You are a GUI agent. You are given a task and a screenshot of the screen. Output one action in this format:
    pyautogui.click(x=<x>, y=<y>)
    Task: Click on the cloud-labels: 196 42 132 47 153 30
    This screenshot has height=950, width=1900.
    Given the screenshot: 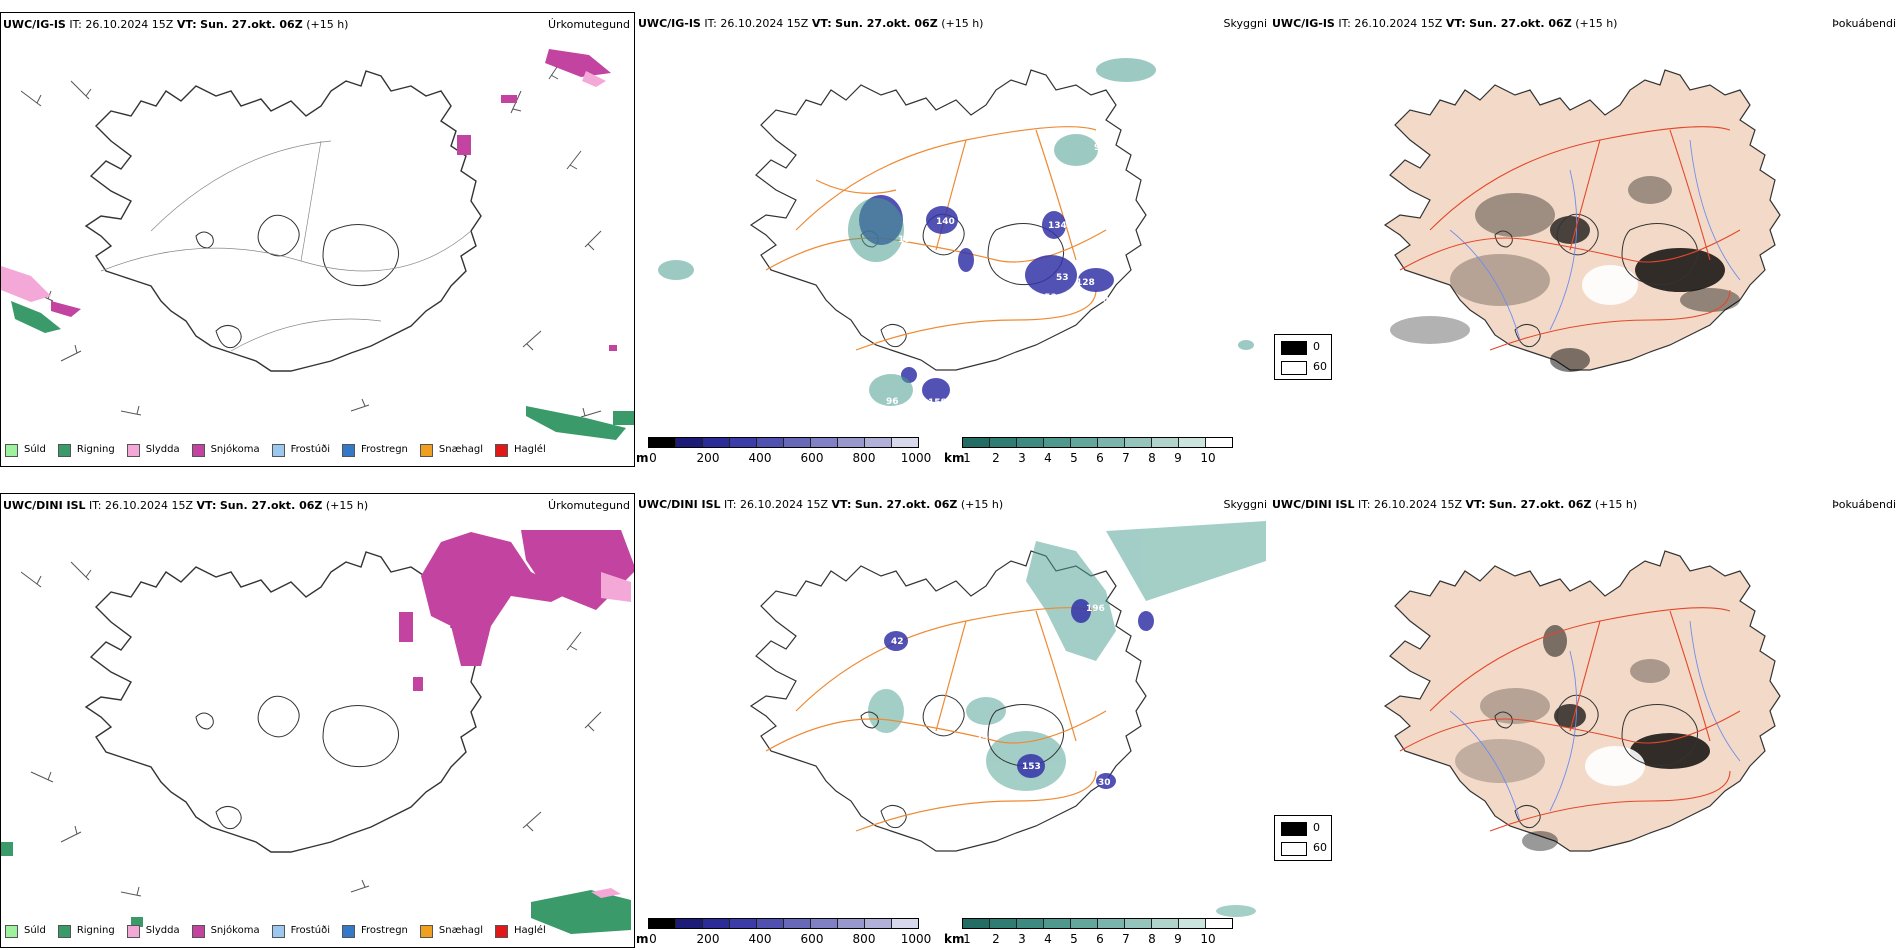 What is the action you would take?
    pyautogui.click(x=1001, y=696)
    